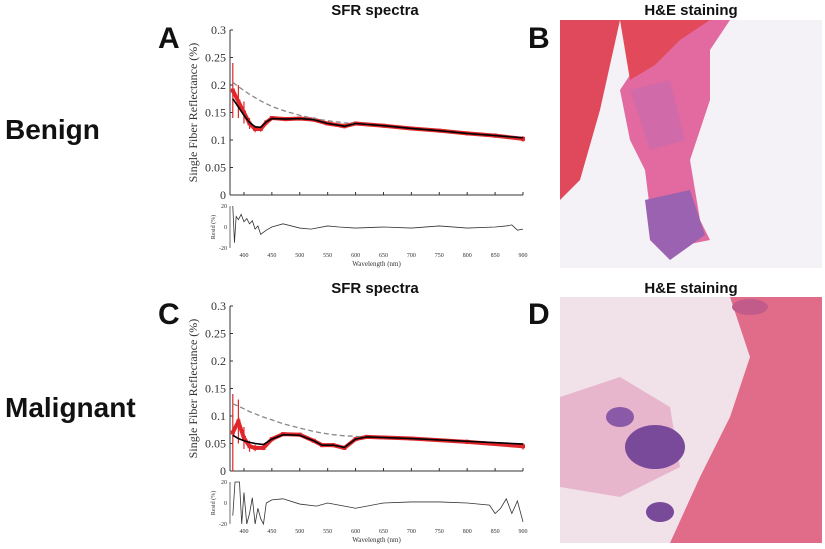 Image resolution: width=825 pixels, height=549 pixels. What do you see at coordinates (539, 38) in the screenshot?
I see `panel-letter-b: B` at bounding box center [539, 38].